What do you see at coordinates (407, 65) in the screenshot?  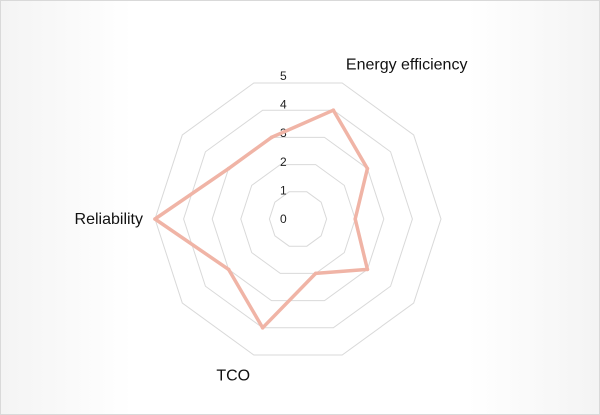 I see `category-label-0: Energy efficiency` at bounding box center [407, 65].